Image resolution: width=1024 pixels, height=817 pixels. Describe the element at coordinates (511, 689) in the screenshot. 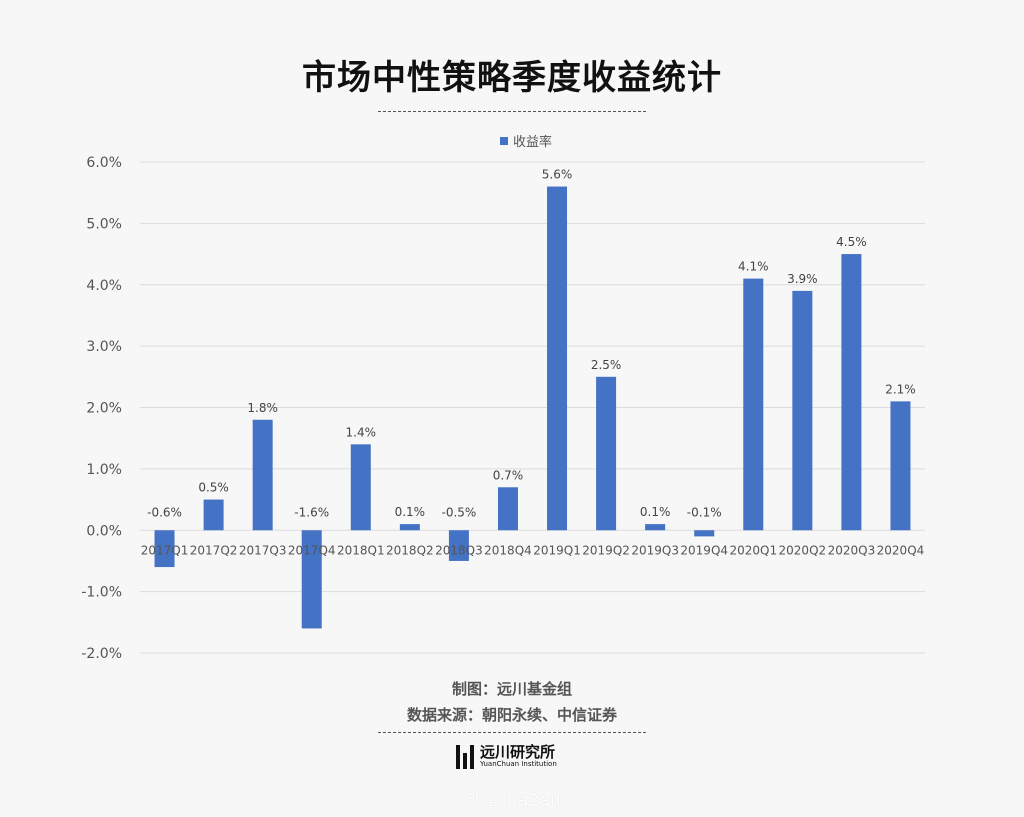

I see `credit-made-by: 制图：远川基金组` at that location.